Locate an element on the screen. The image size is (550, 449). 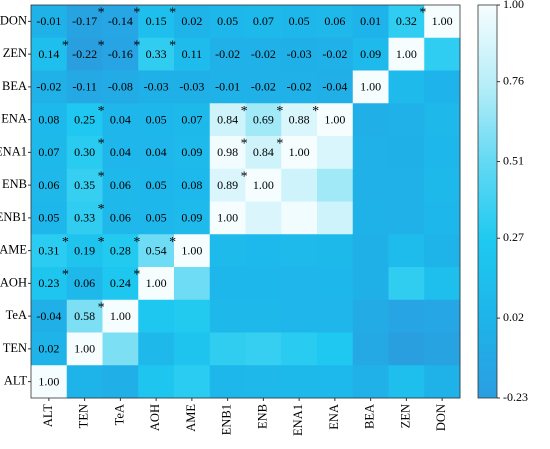
cell-label: -0.03 is located at coordinates (191, 87).